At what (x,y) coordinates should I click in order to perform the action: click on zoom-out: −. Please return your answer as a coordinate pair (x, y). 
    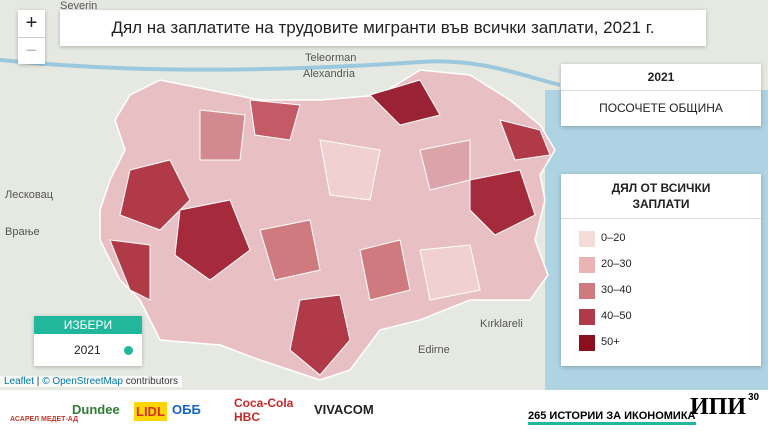
    Looking at the image, I should click on (31, 51).